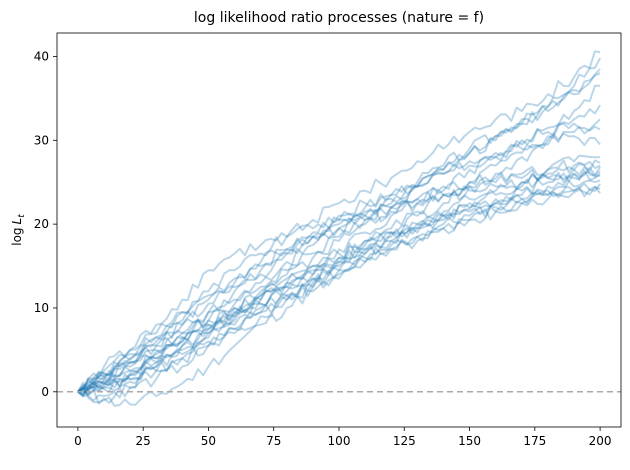 The width and height of the screenshot is (630, 470). Describe the element at coordinates (208, 441) in the screenshot. I see `x-tick-label: 50` at that location.